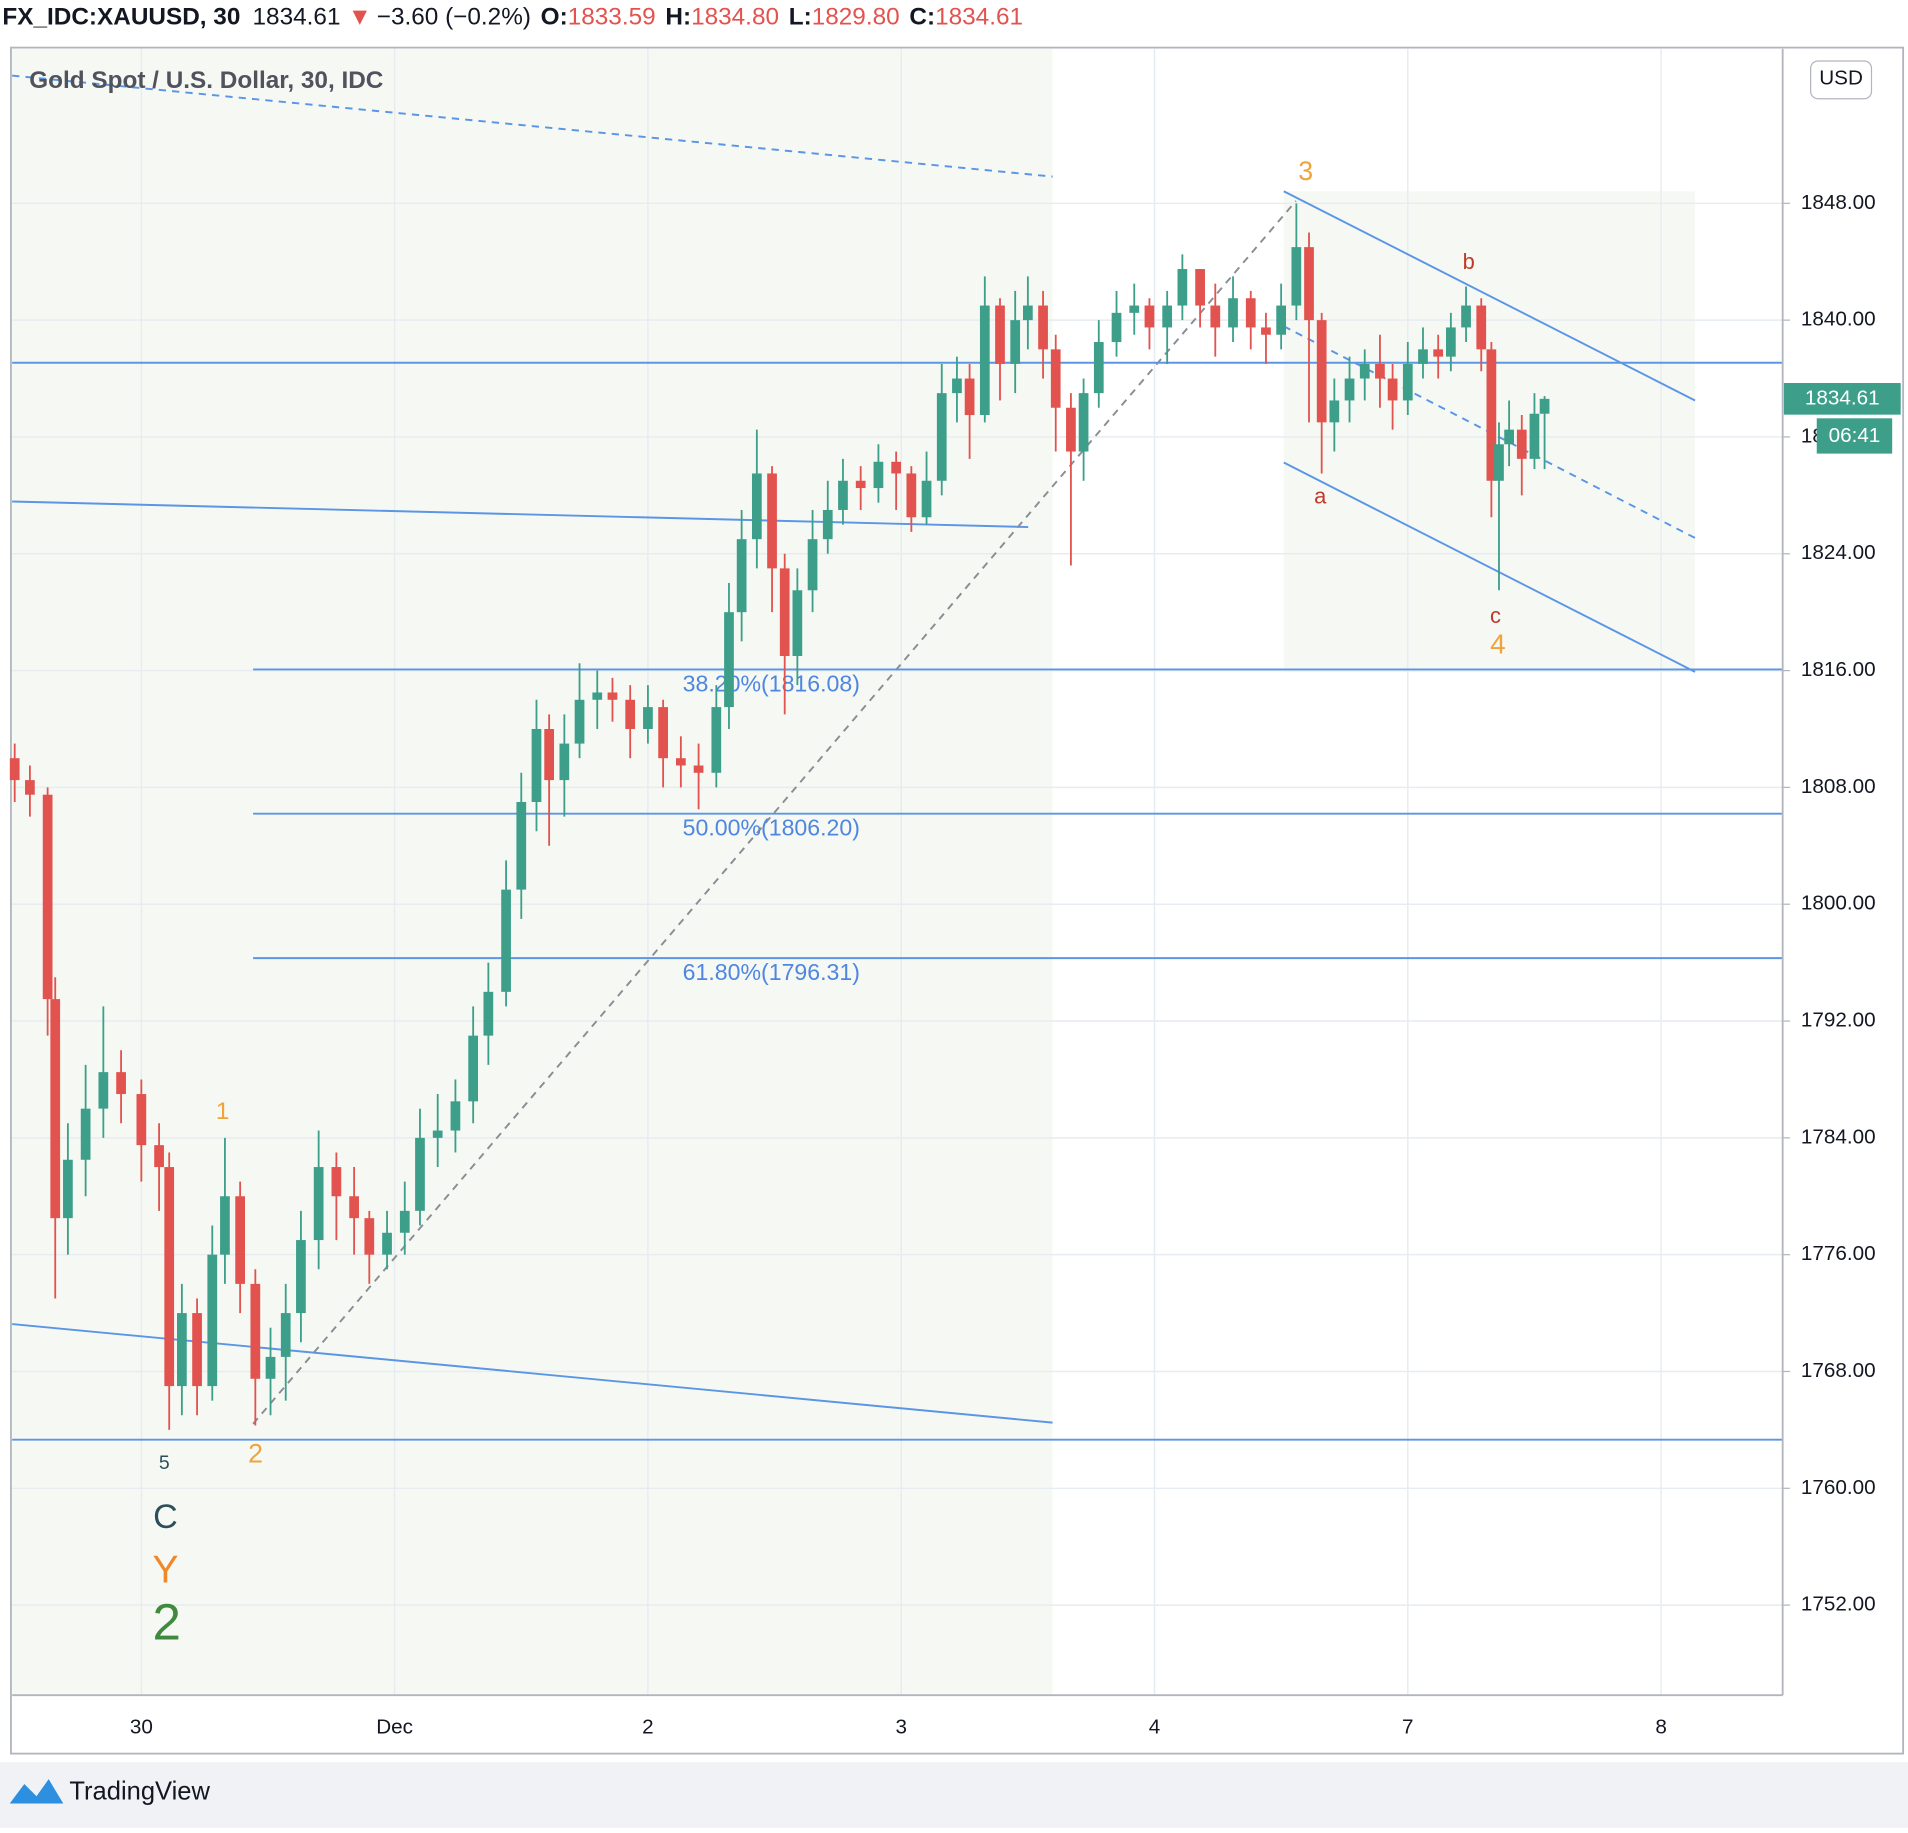 This screenshot has width=1908, height=1833. Describe the element at coordinates (1838, 903) in the screenshot. I see `y-tick-label: 1800.00` at that location.